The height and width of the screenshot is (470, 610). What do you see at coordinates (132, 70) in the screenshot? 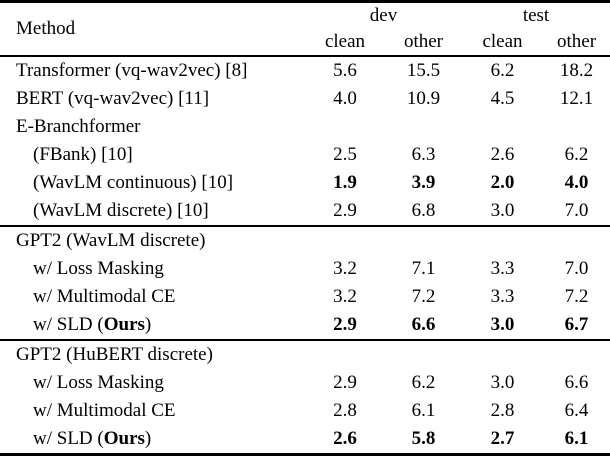
I see `method-text: Transformer (vq-wav2vec) [8]` at bounding box center [132, 70].